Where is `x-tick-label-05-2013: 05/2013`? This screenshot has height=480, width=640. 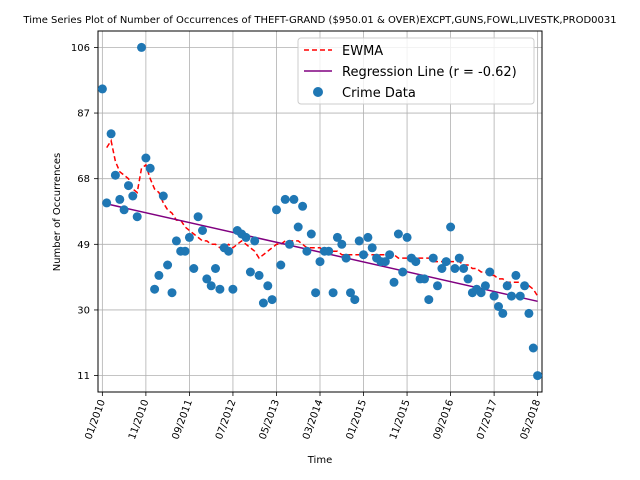 x-tick-label-05-2013: 05/2013 is located at coordinates (270, 419).